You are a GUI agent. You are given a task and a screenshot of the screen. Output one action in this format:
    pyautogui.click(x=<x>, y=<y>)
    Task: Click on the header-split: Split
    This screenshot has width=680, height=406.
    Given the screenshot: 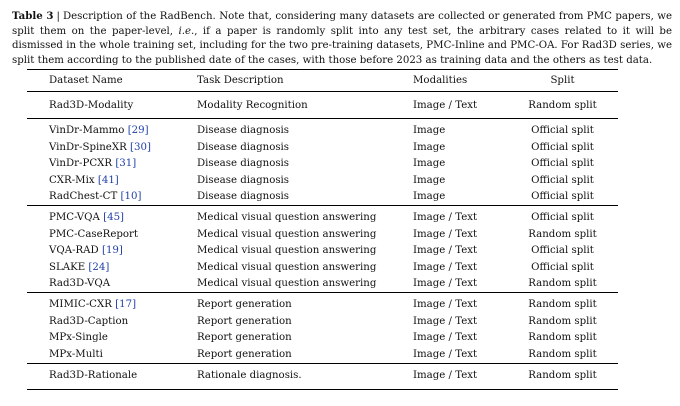 What is the action you would take?
    pyautogui.click(x=565, y=80)
    